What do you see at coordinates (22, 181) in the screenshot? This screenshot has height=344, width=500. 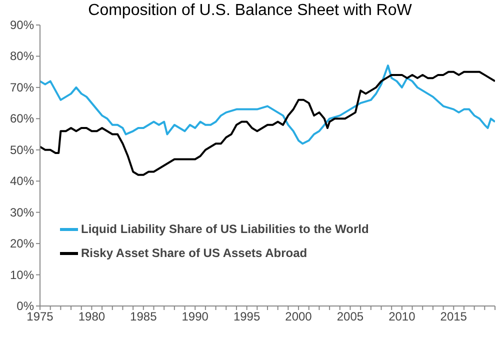 I see `y-tick-label: 40%` at bounding box center [22, 181].